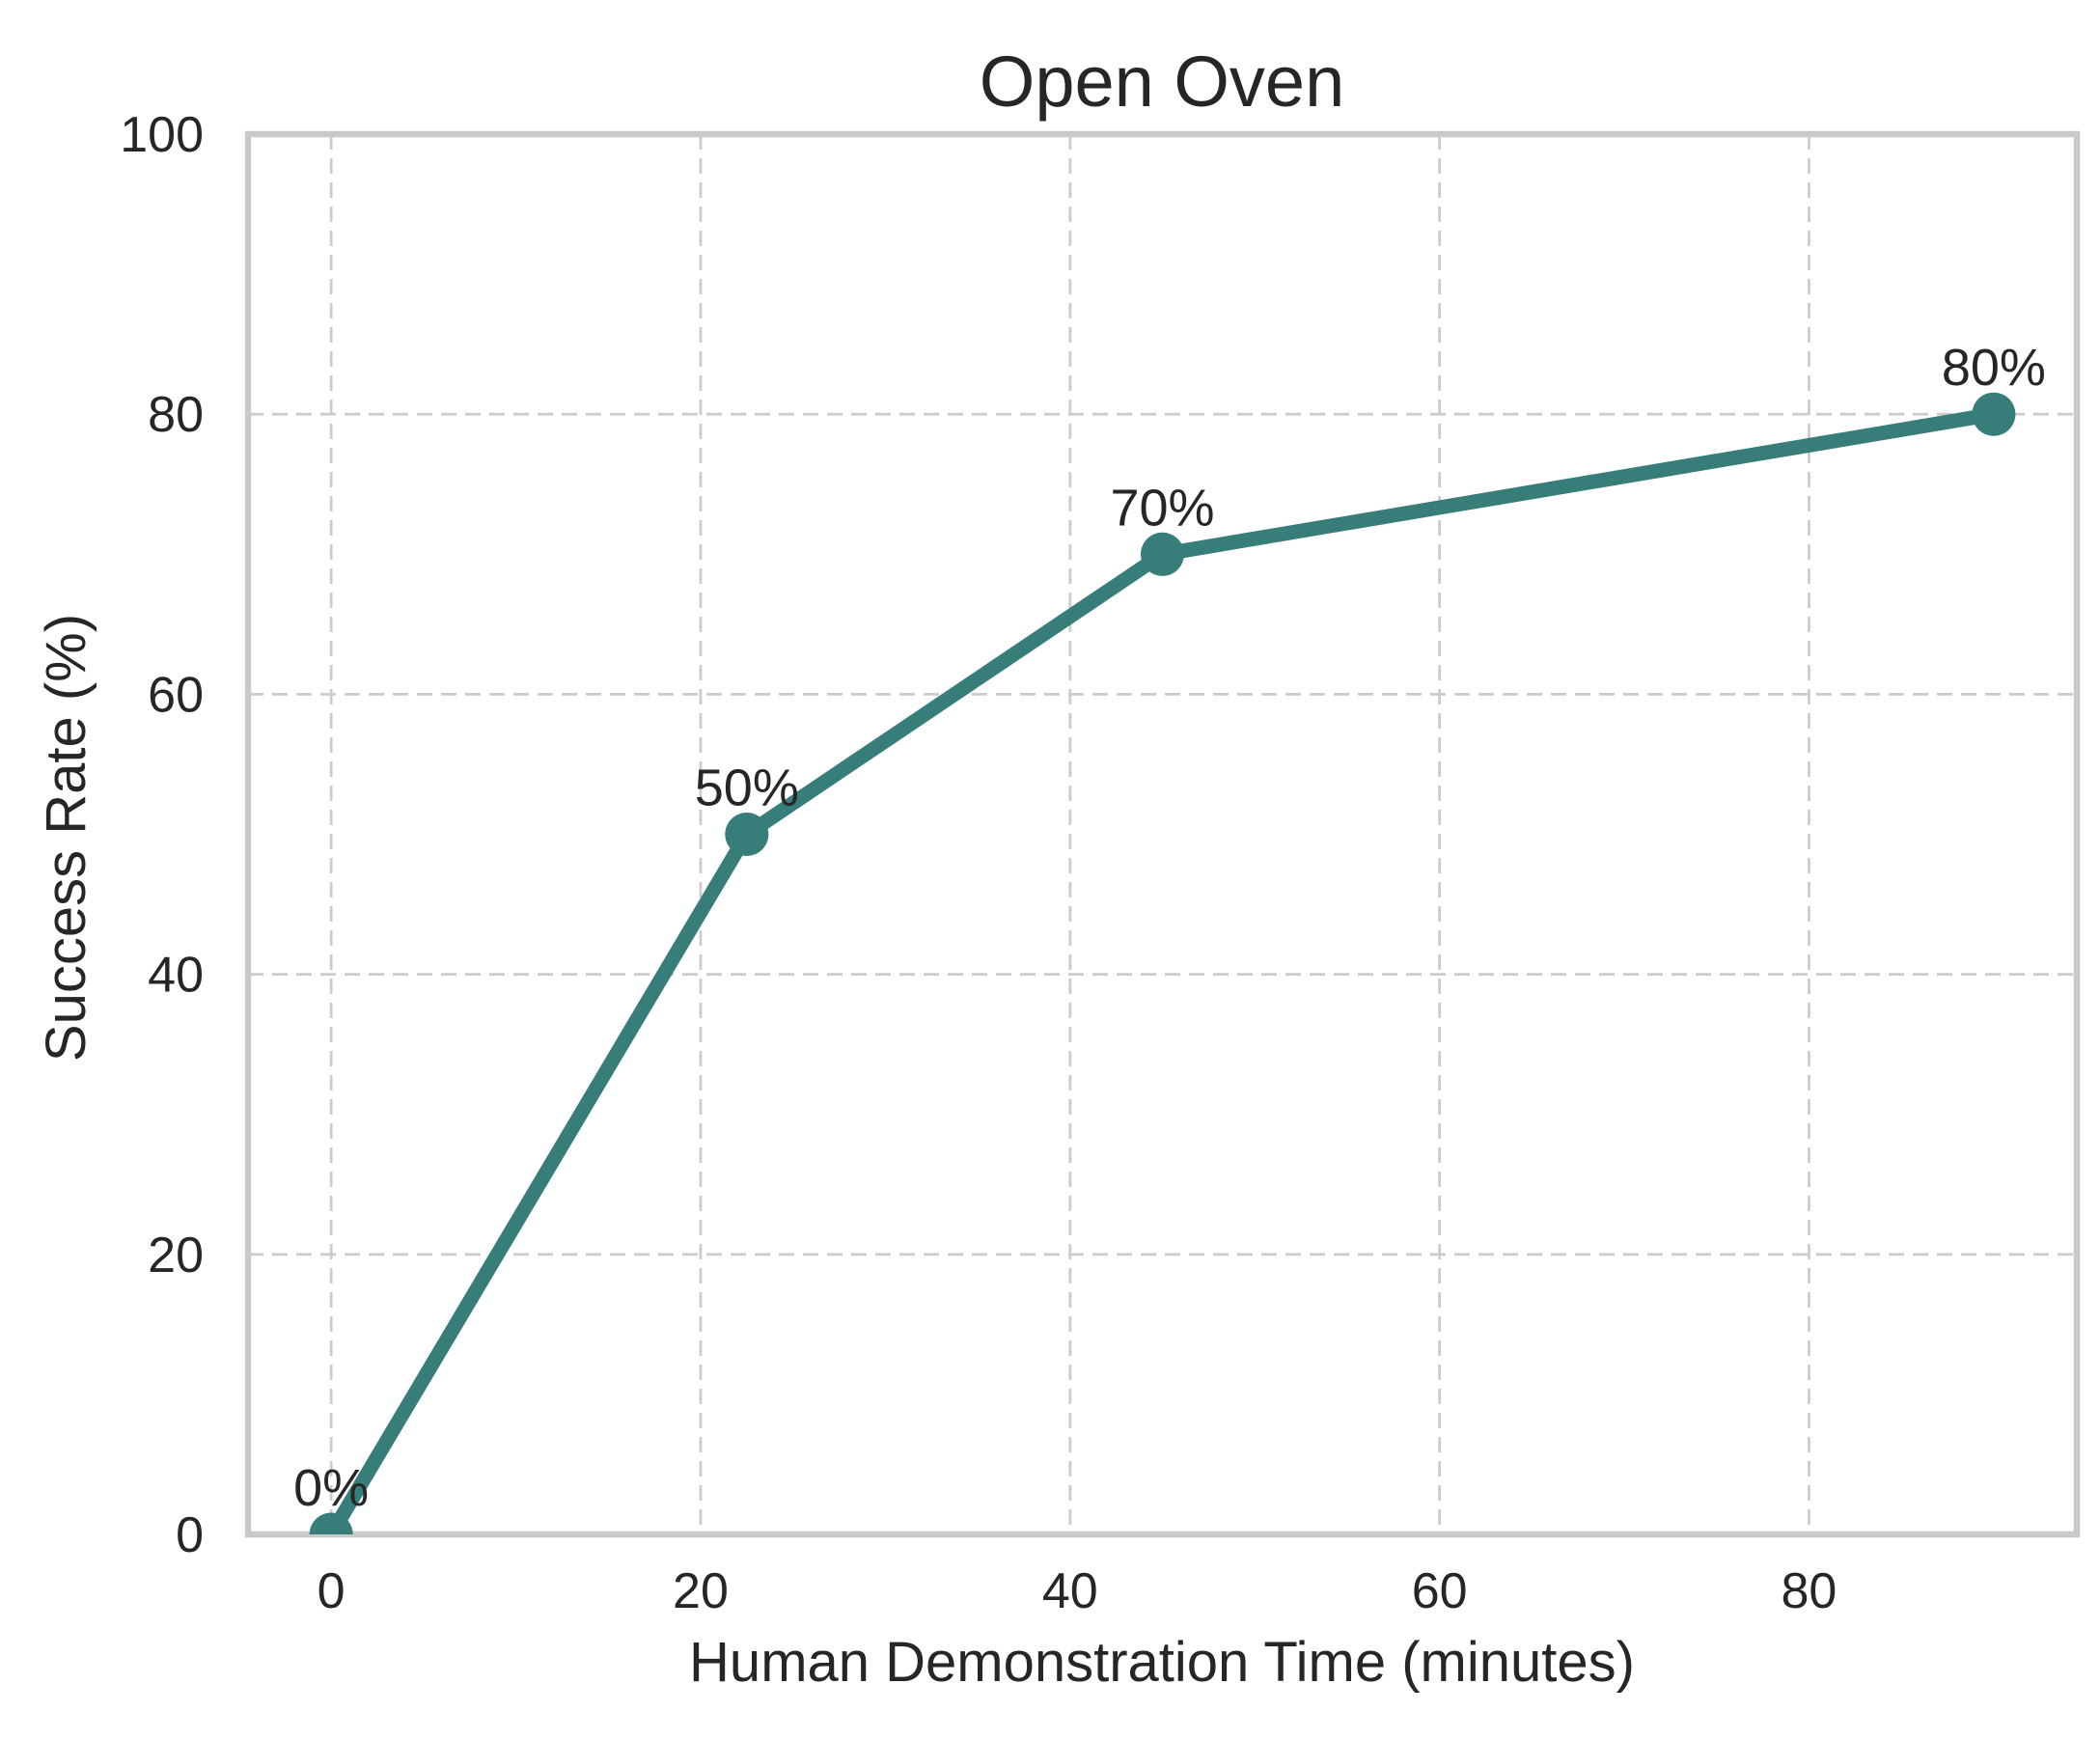  I want to click on x-axis-label: Human Demonstration Time (minutes), so click(1162, 1662).